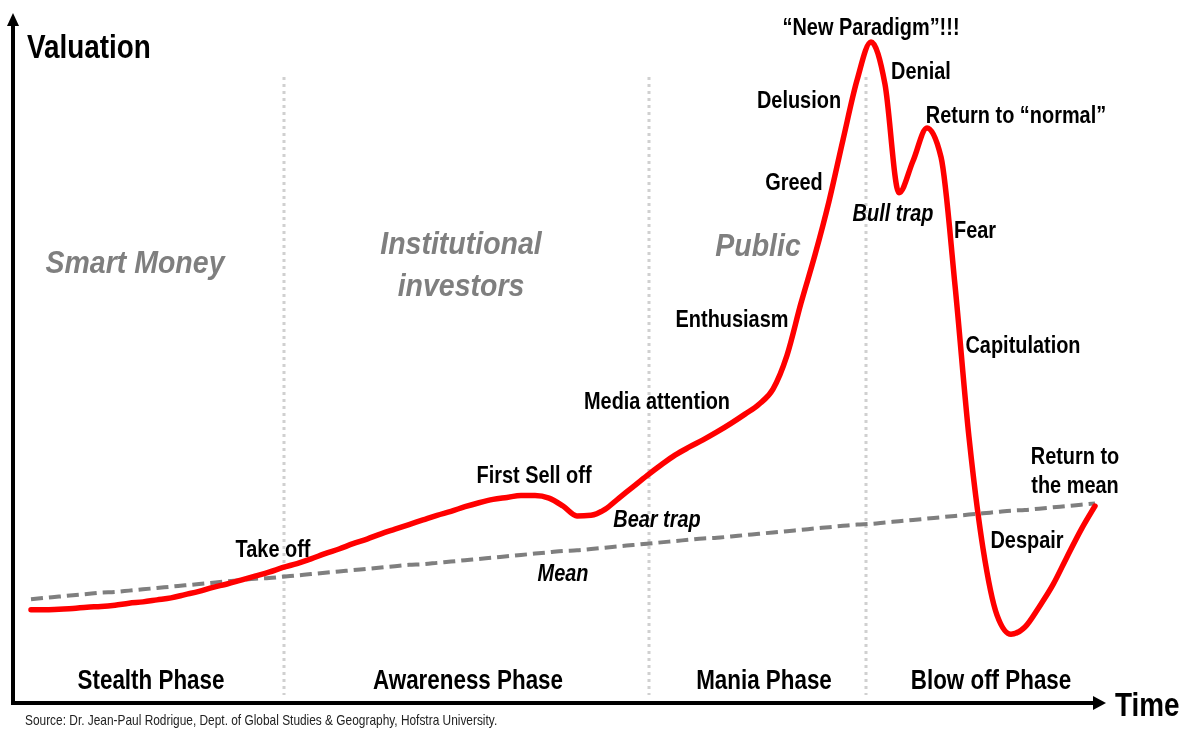 The height and width of the screenshot is (743, 1199). I want to click on annotation: Bear trap, so click(657, 519).